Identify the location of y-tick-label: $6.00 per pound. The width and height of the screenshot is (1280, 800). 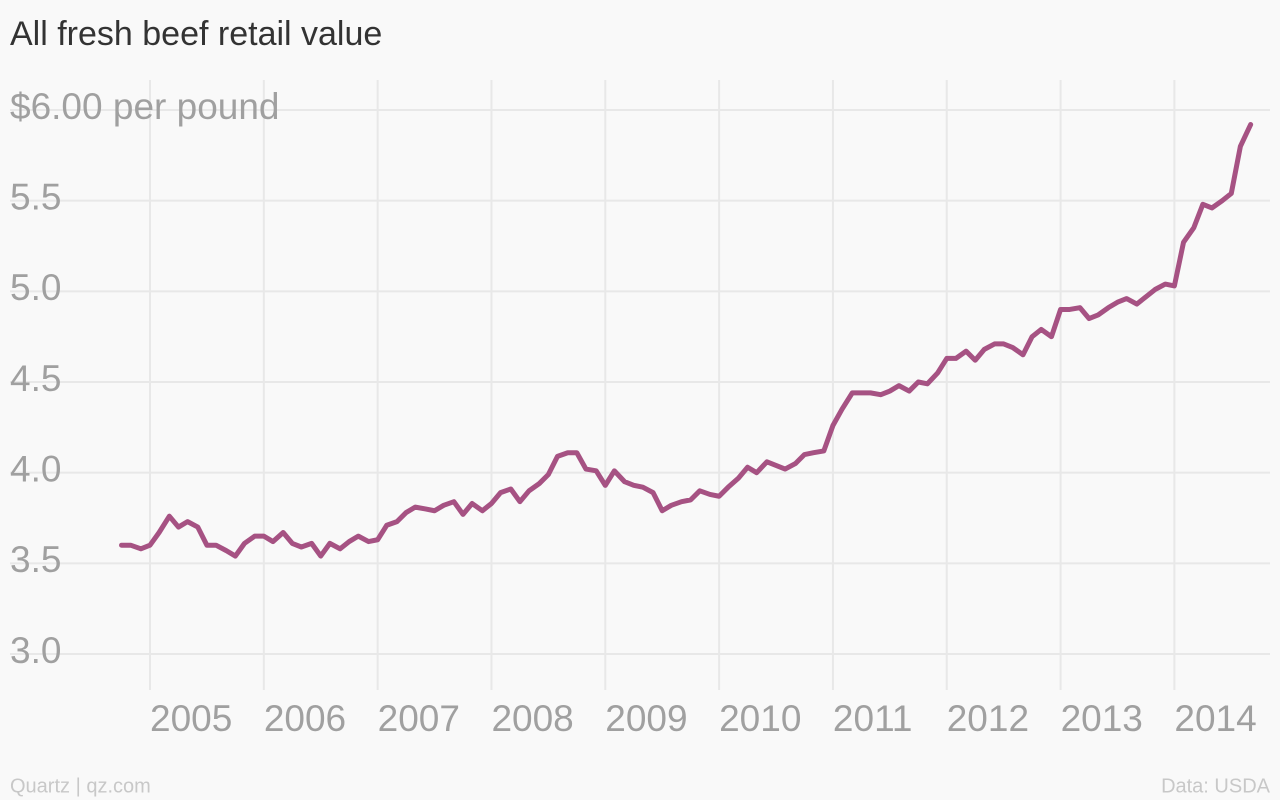
(145, 106).